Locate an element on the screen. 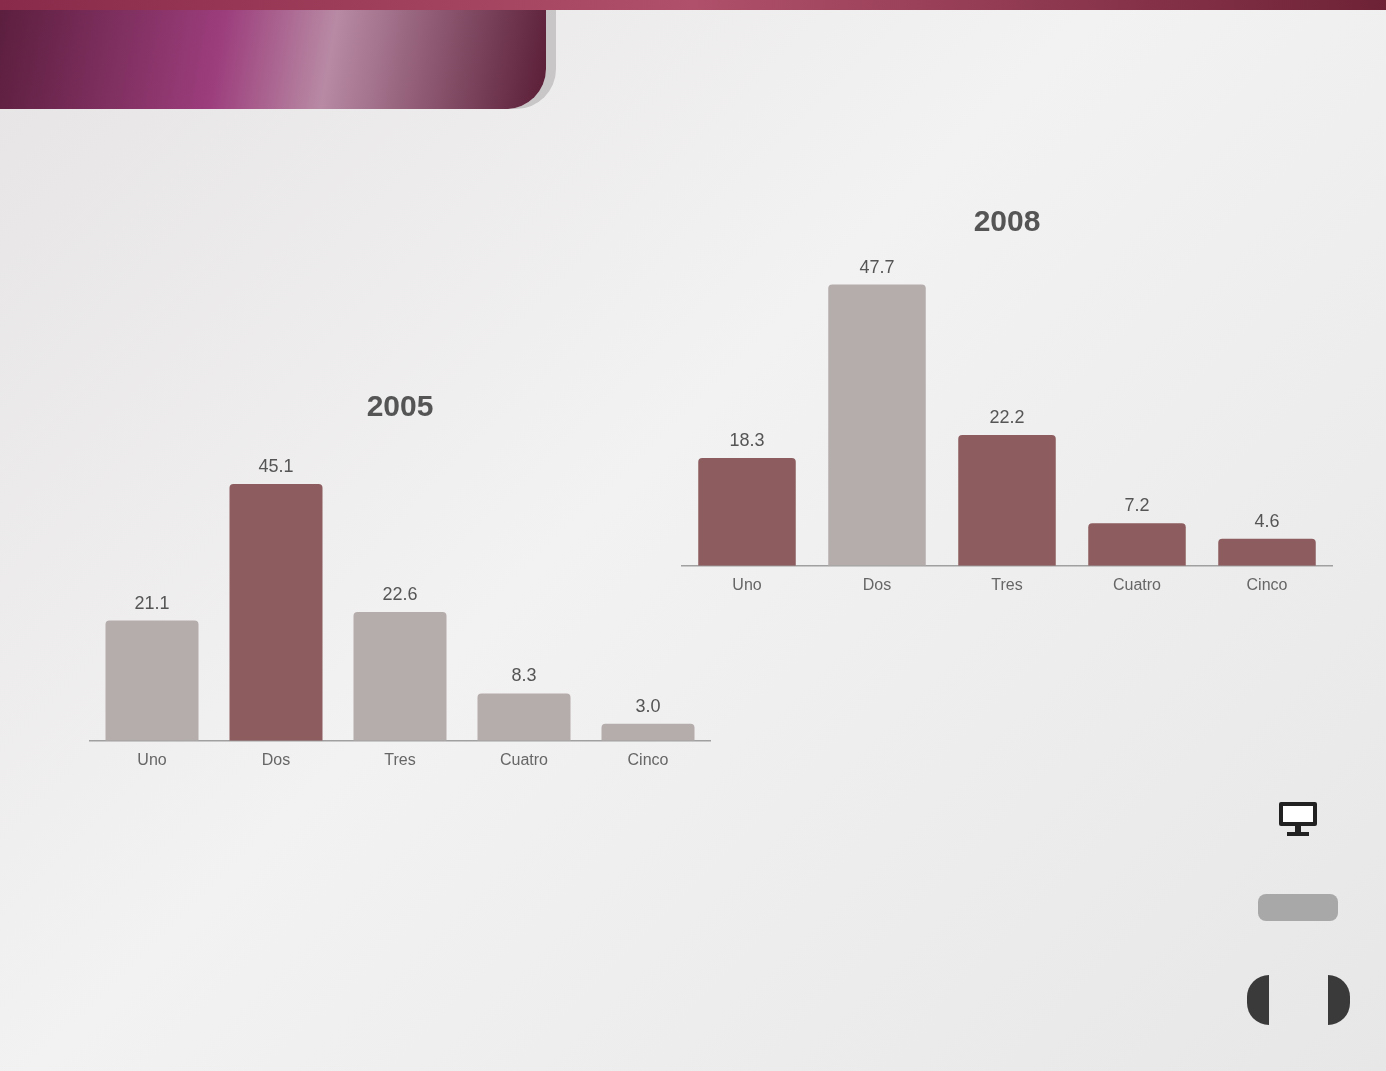  data-label: 45.1 is located at coordinates (276, 465).